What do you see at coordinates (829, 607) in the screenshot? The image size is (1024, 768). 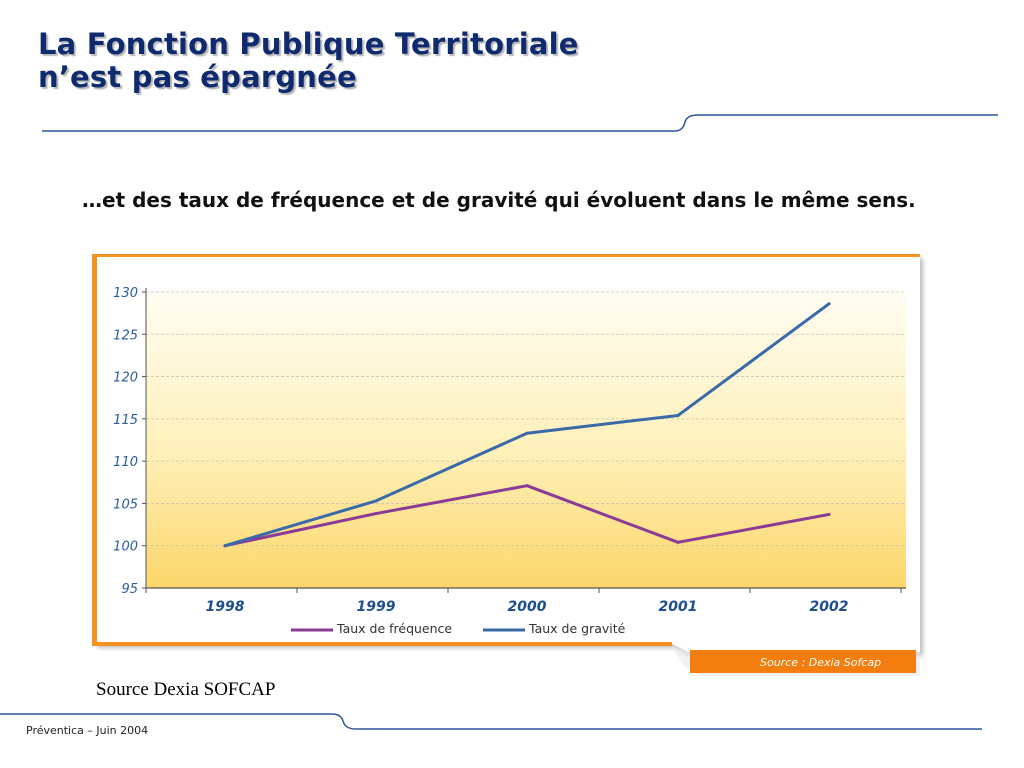 I see `x-tick-label: 2002` at bounding box center [829, 607].